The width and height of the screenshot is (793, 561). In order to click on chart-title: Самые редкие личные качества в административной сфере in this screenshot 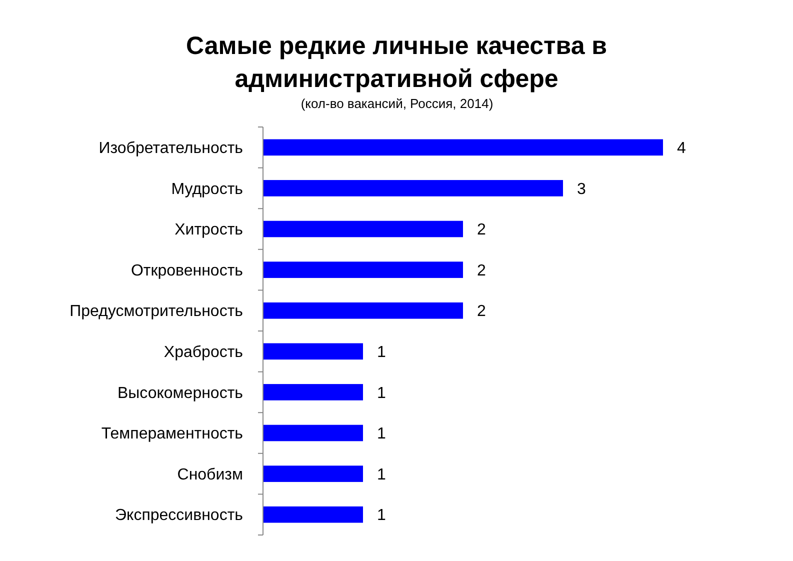, I will do `click(397, 62)`.